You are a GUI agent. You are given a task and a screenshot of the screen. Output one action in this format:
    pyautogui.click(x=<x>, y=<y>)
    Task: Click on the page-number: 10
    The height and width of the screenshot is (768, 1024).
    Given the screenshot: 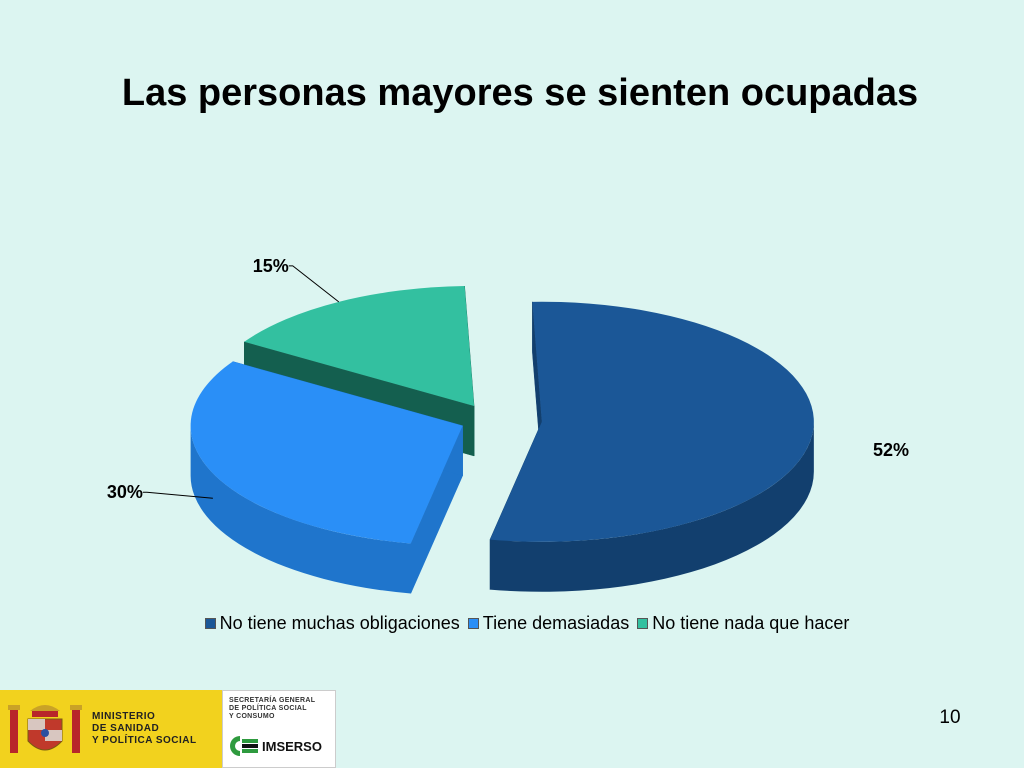 What is the action you would take?
    pyautogui.click(x=950, y=717)
    